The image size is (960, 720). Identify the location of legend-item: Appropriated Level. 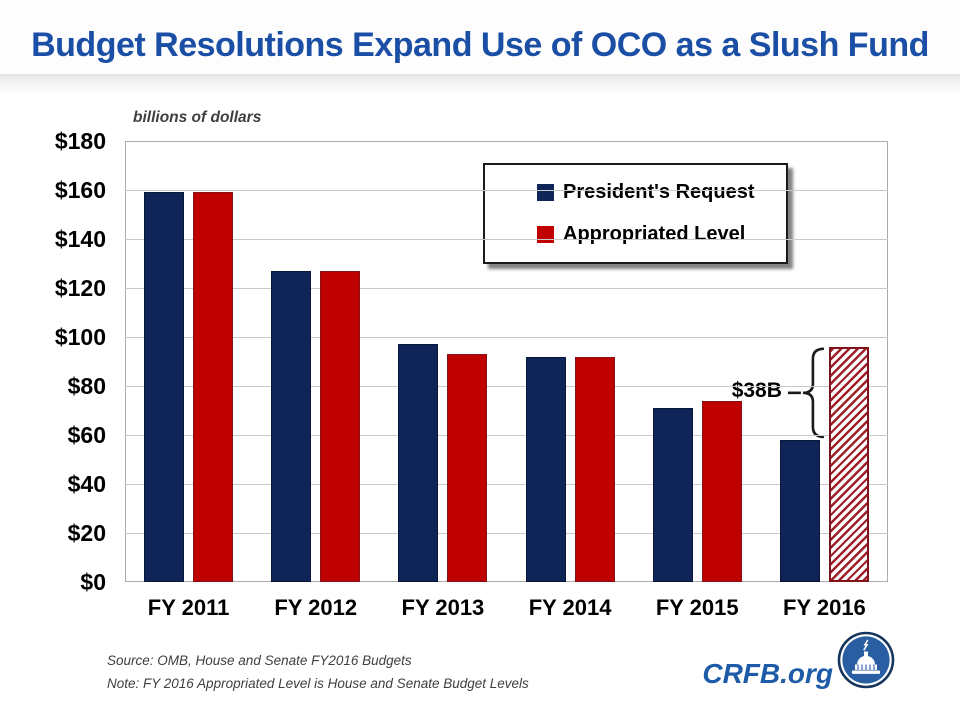
(661, 234).